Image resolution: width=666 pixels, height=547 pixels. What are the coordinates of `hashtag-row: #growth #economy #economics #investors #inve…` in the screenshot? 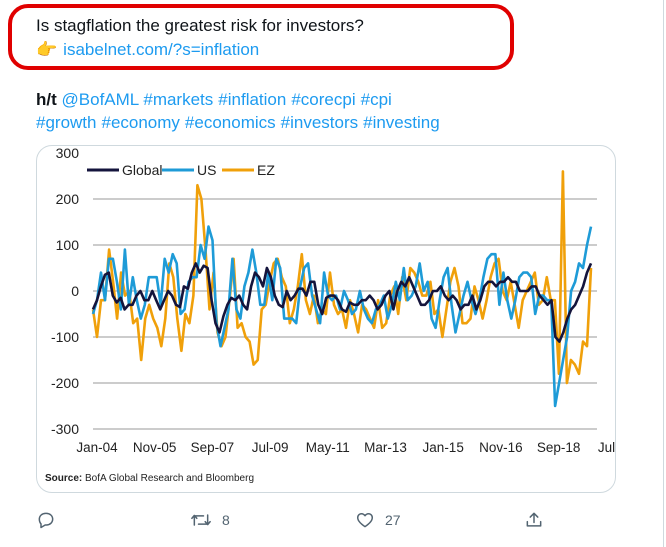 It's located at (240, 123).